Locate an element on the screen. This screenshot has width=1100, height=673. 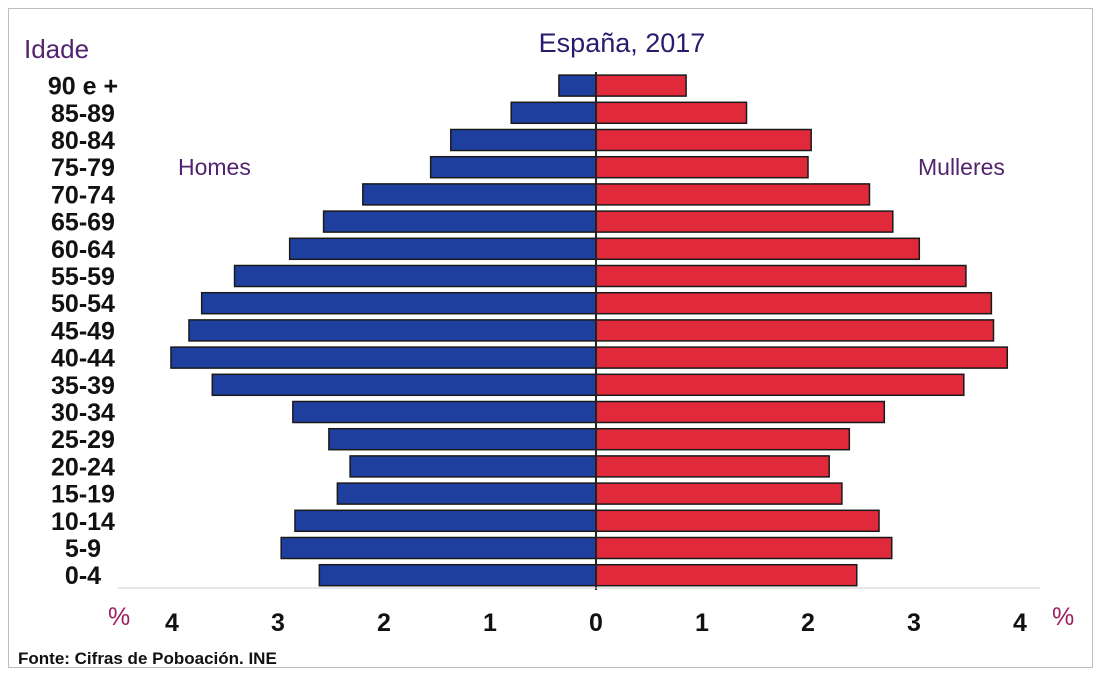
series-label-homes: Homes is located at coordinates (214, 167).